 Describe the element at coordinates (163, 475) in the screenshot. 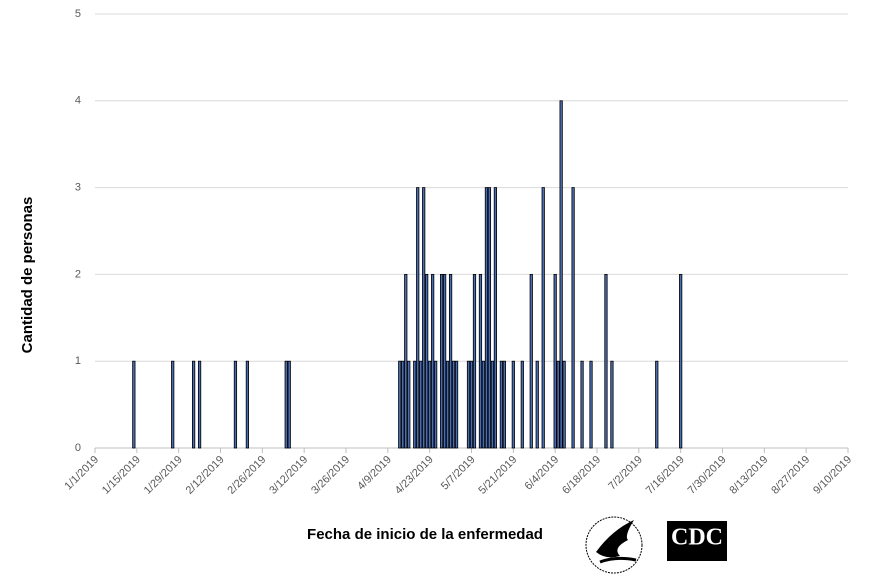

I see `x-tick-label: 1/29/2019` at that location.